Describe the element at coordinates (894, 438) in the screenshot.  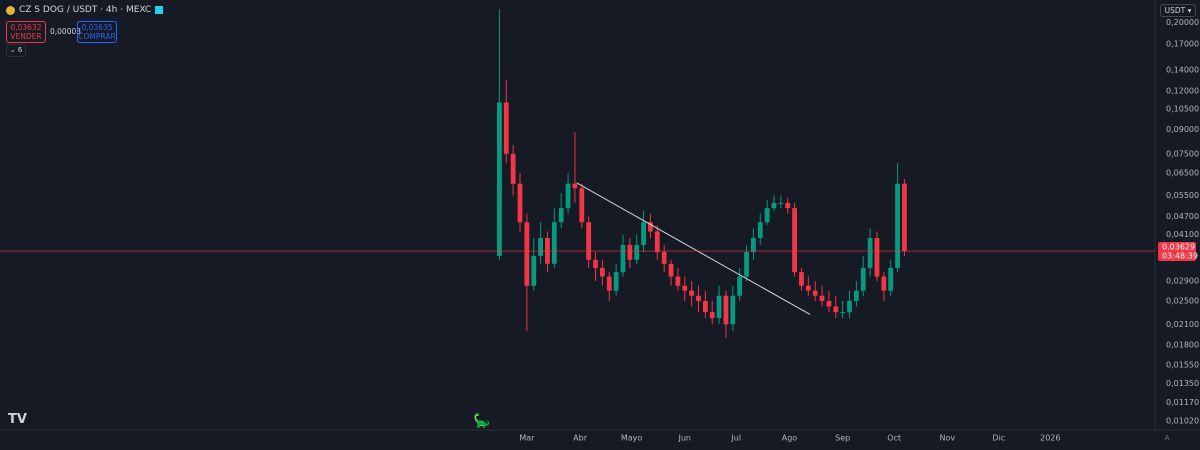
I see `x-tick-label: Oct` at that location.